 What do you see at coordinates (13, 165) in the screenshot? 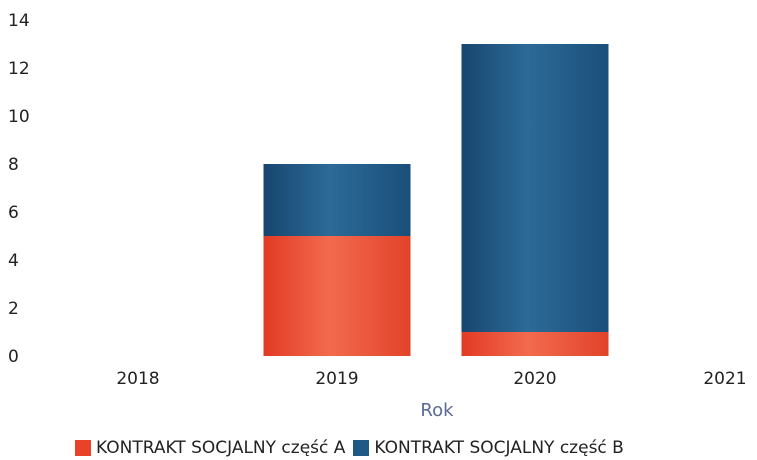
I see `y-tick-label: 8` at bounding box center [13, 165].